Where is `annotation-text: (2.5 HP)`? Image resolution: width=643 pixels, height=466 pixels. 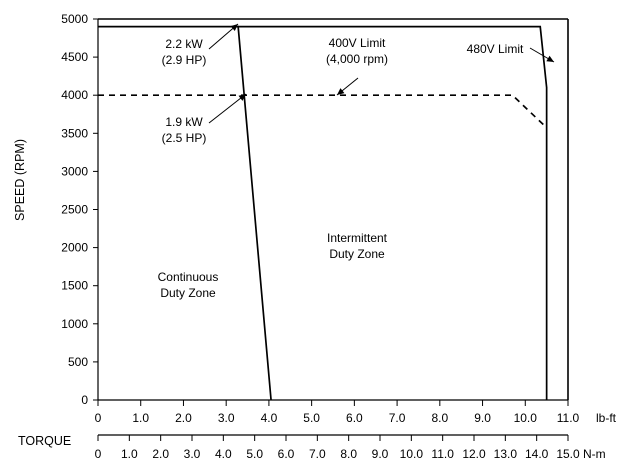 annotation-text: (2.5 HP) is located at coordinates (184, 138).